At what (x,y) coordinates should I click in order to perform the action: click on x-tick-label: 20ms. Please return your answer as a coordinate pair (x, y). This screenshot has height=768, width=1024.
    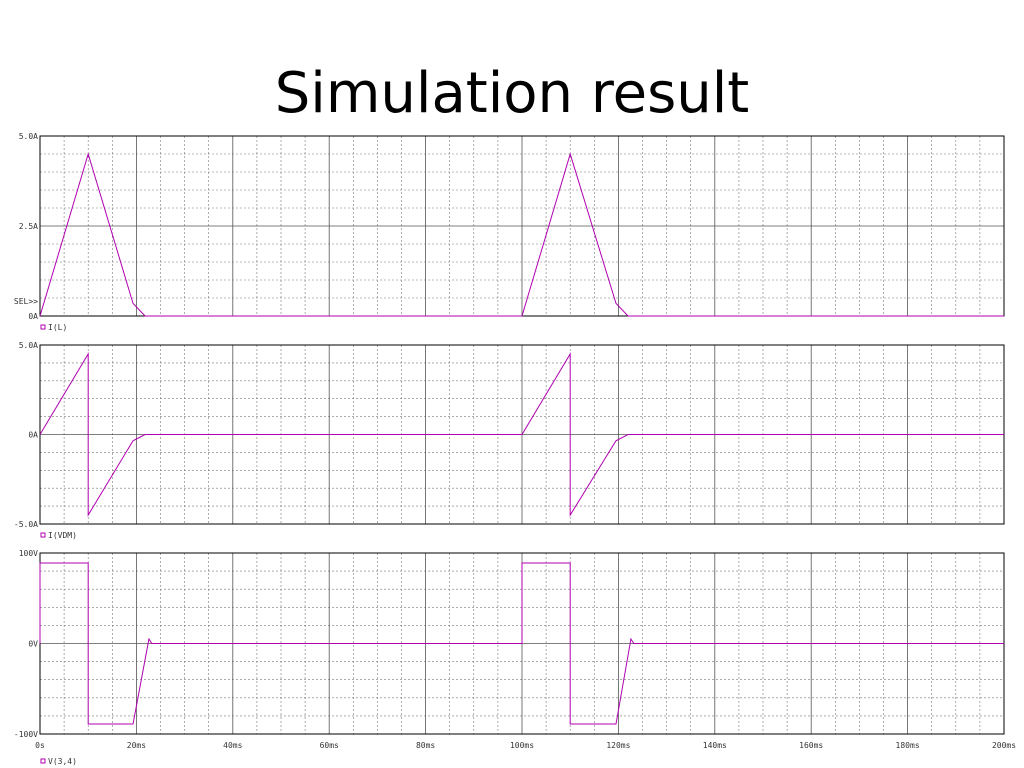
    Looking at the image, I should click on (136, 745).